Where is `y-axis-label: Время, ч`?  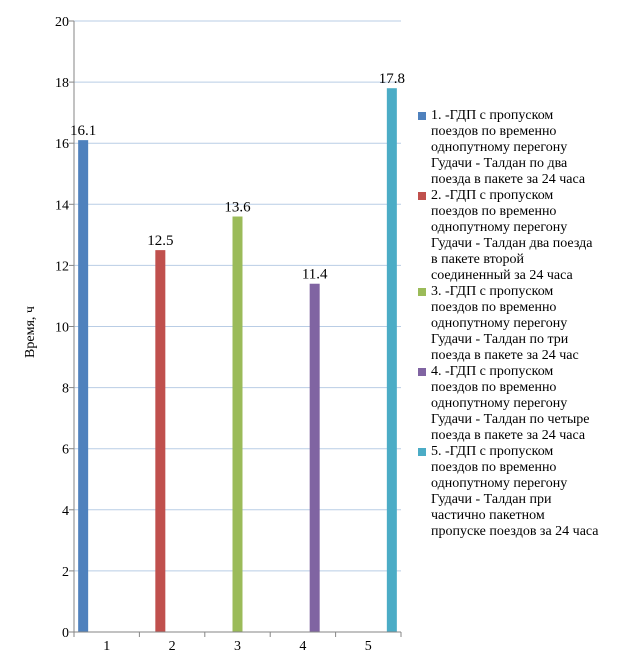
y-axis-label: Время, ч is located at coordinates (30, 332).